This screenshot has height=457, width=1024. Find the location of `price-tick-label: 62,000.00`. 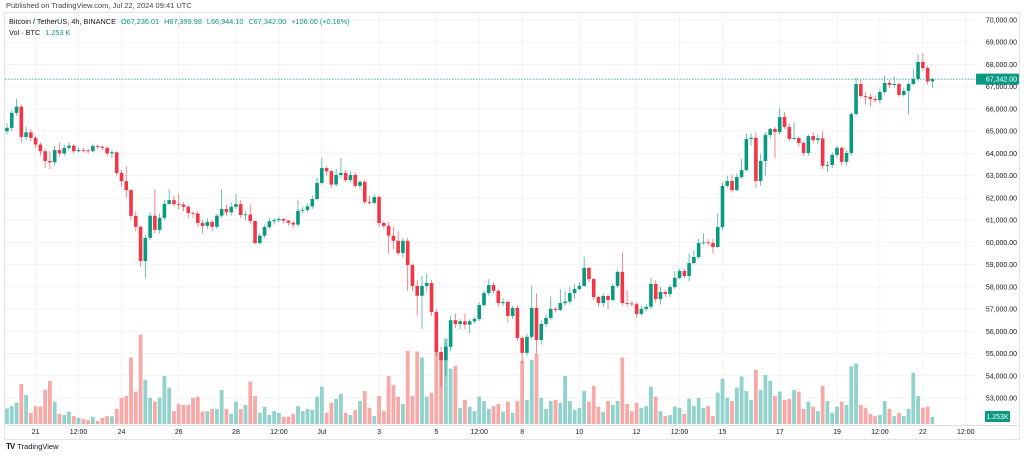

price-tick-label: 62,000.00 is located at coordinates (1001, 198).